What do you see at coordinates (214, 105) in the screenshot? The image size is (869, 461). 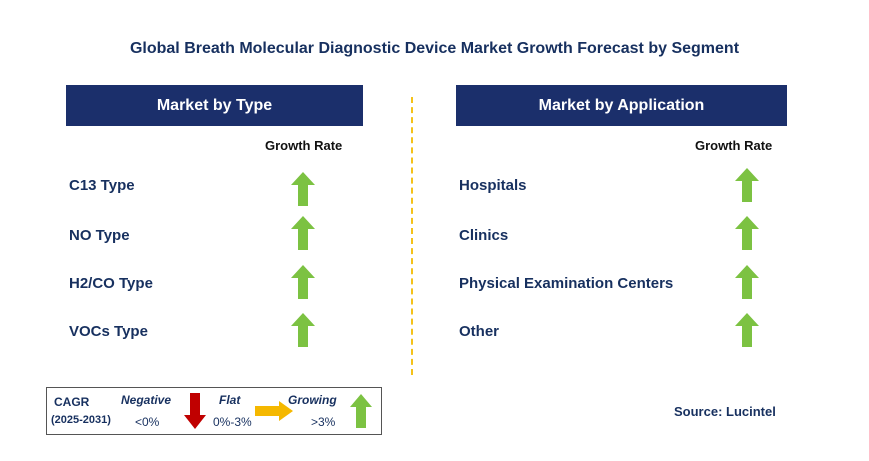 I see `type-panel-header: Market by Type` at bounding box center [214, 105].